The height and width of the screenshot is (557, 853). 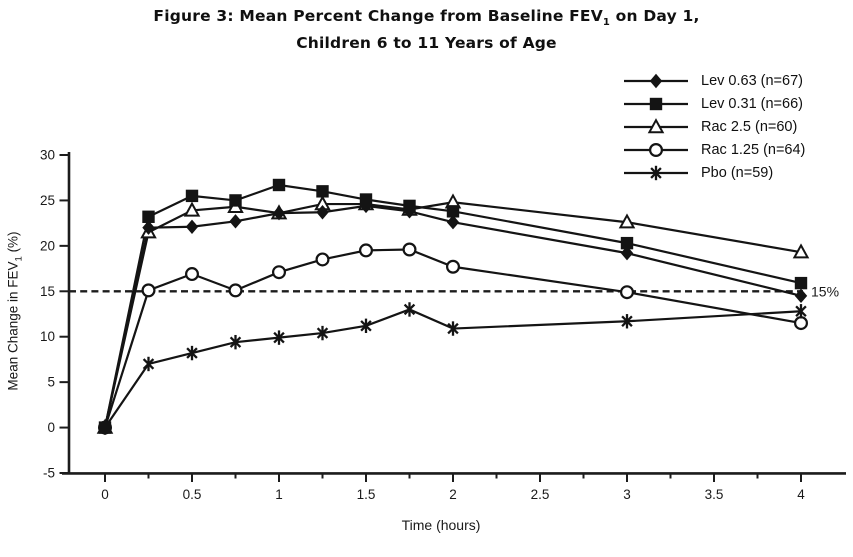 What do you see at coordinates (714, 494) in the screenshot?
I see `svg-text: 3.5` at bounding box center [714, 494].